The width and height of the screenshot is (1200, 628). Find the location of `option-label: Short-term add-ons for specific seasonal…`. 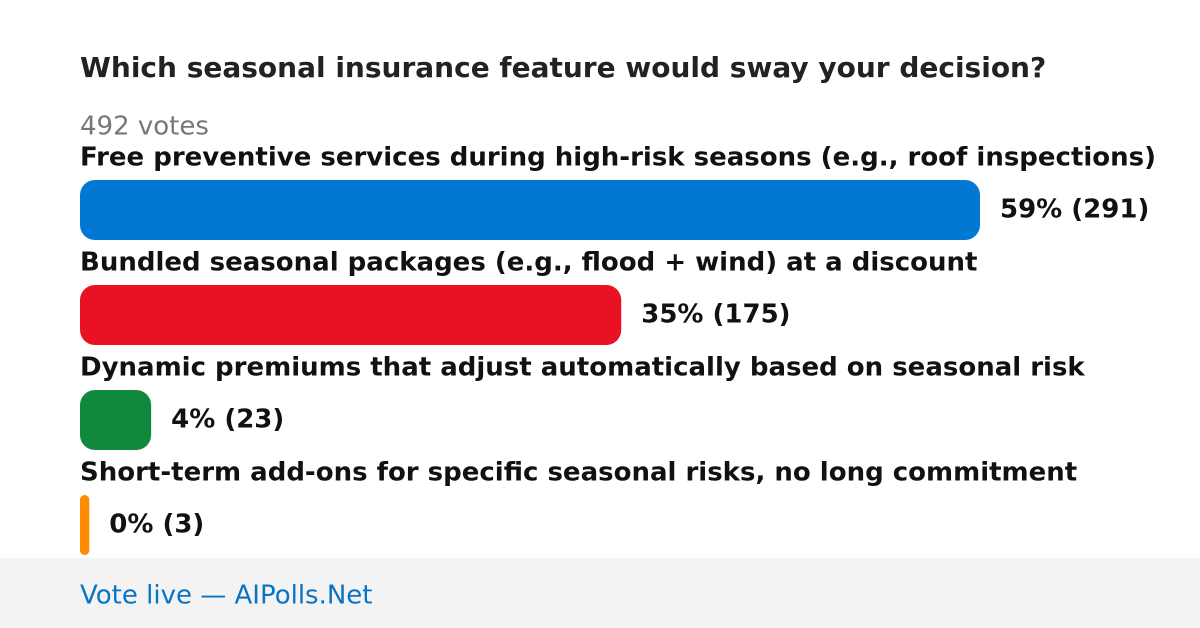

option-label: Short-term add-ons for specific seasonal… is located at coordinates (578, 473).